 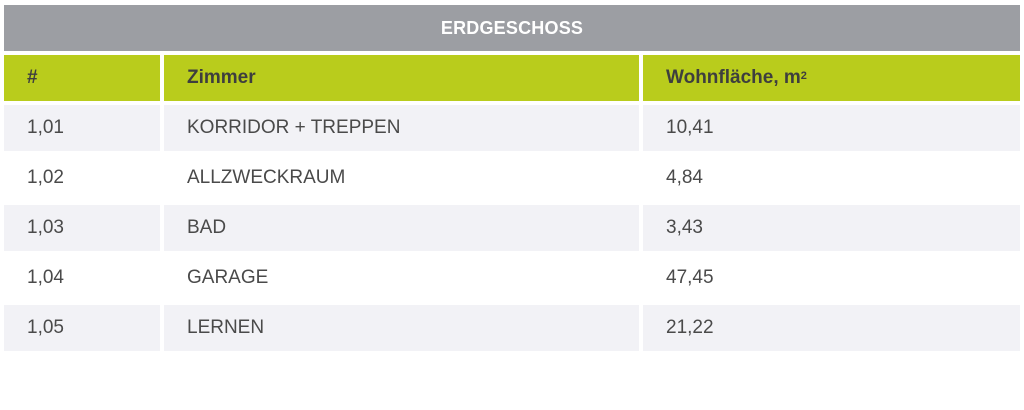 I want to click on row-area: 4,84, so click(x=831, y=178).